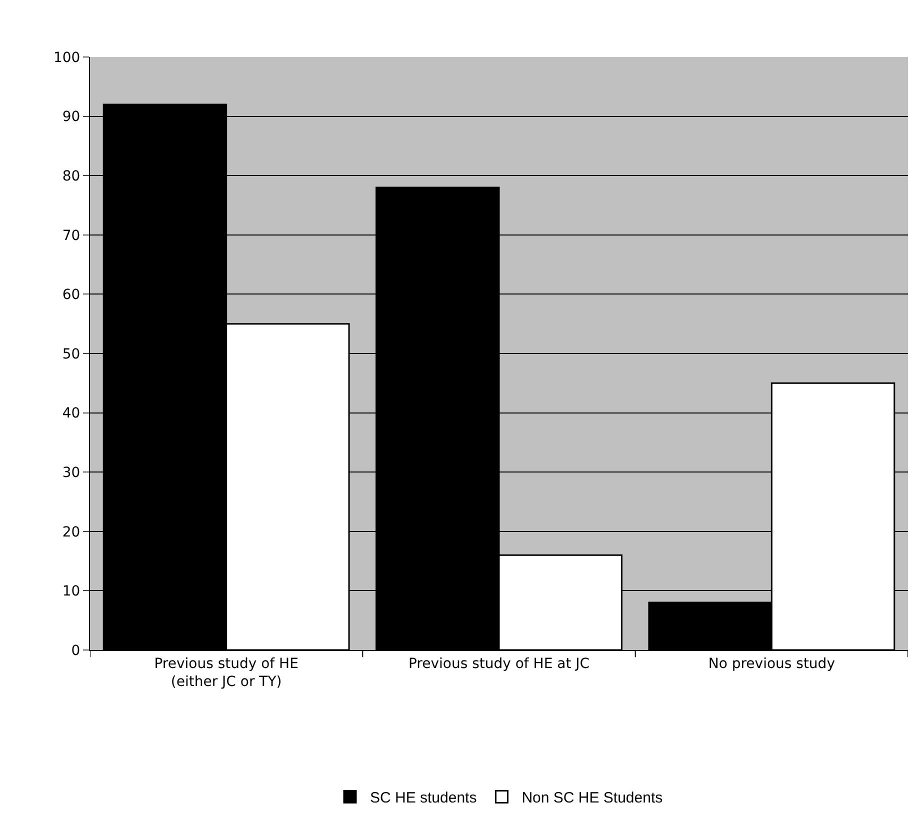 This screenshot has height=817, width=911. What do you see at coordinates (71, 236) in the screenshot?
I see `y-tick-label: 70` at bounding box center [71, 236].